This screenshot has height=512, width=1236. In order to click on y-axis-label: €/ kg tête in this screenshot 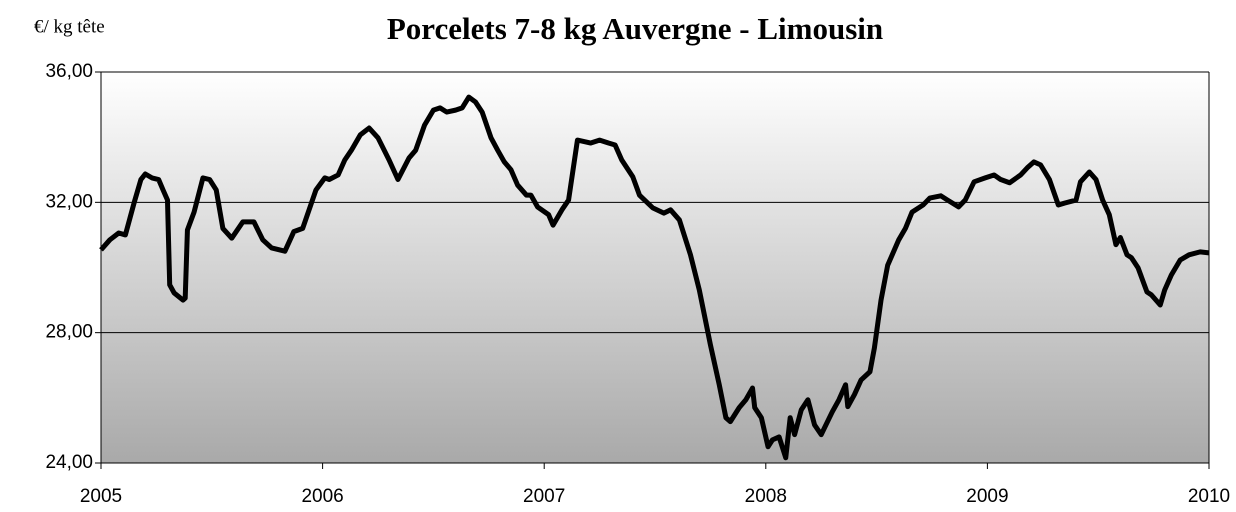, I will do `click(69, 26)`.